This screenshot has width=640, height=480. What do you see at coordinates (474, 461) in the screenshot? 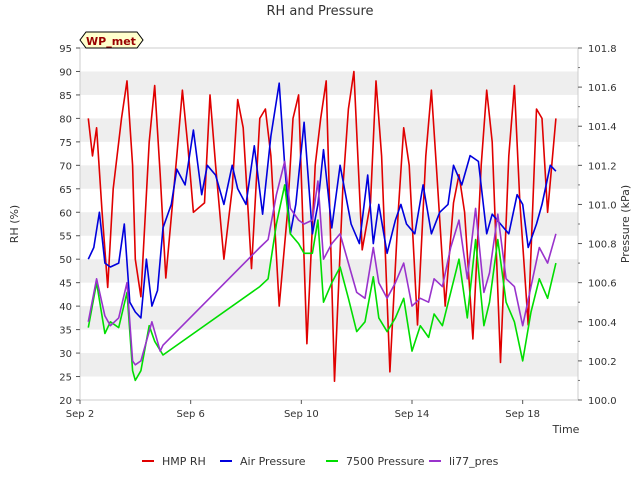
I see `legend-label-li77-pres: li77_pres` at bounding box center [474, 461].